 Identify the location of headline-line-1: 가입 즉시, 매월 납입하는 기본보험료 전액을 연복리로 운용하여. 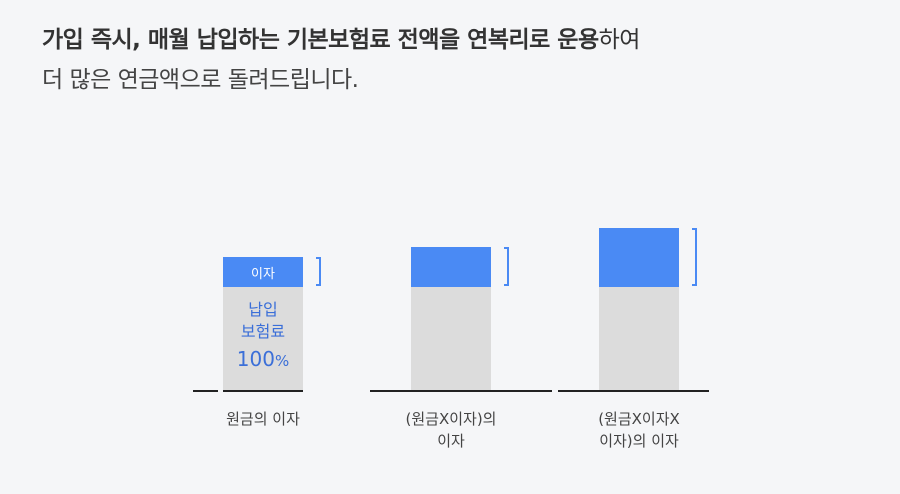
(452, 40).